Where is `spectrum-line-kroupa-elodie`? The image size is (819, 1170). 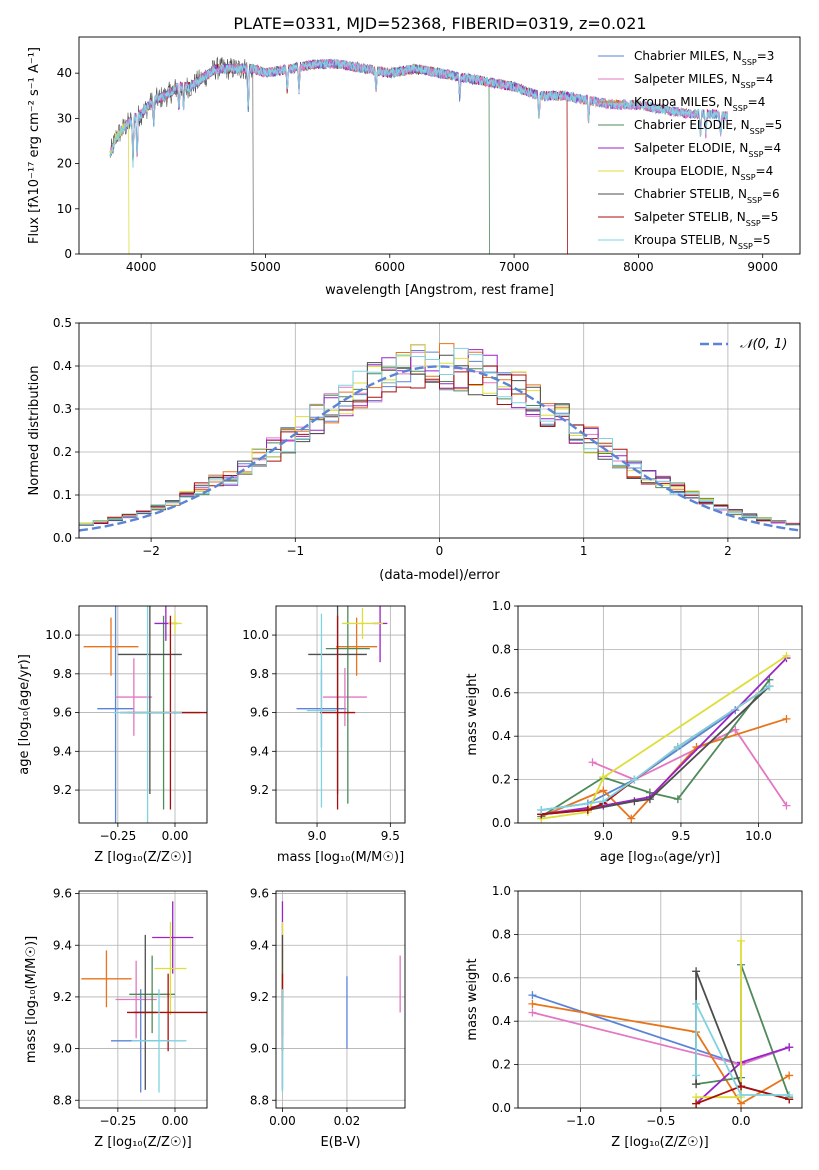 spectrum-line-kroupa-elodie is located at coordinates (119, 188).